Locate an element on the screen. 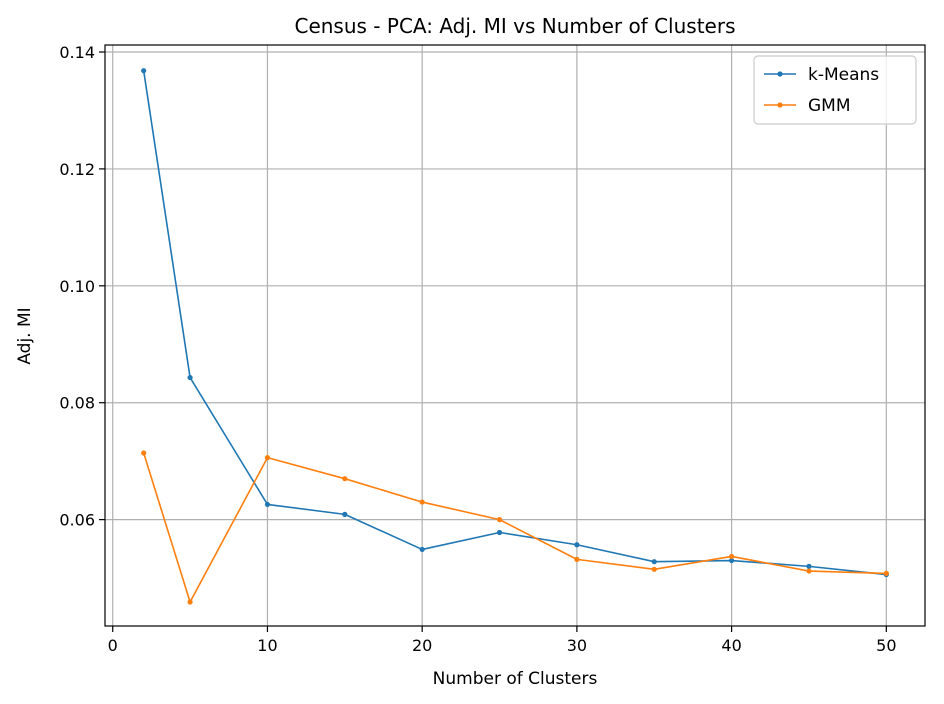 The width and height of the screenshot is (944, 704). y-tick-label: 0.08 is located at coordinates (77, 403).